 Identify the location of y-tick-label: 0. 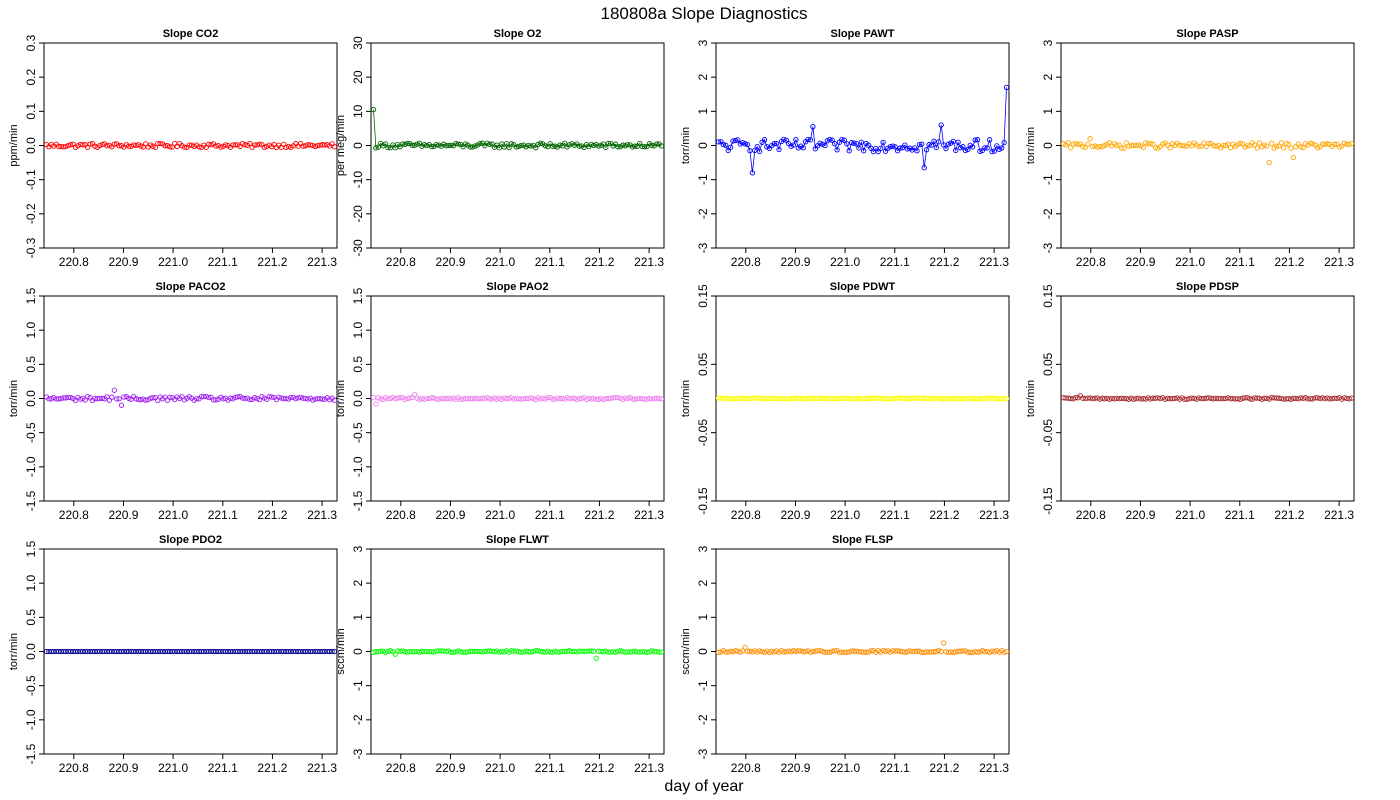
(703, 145).